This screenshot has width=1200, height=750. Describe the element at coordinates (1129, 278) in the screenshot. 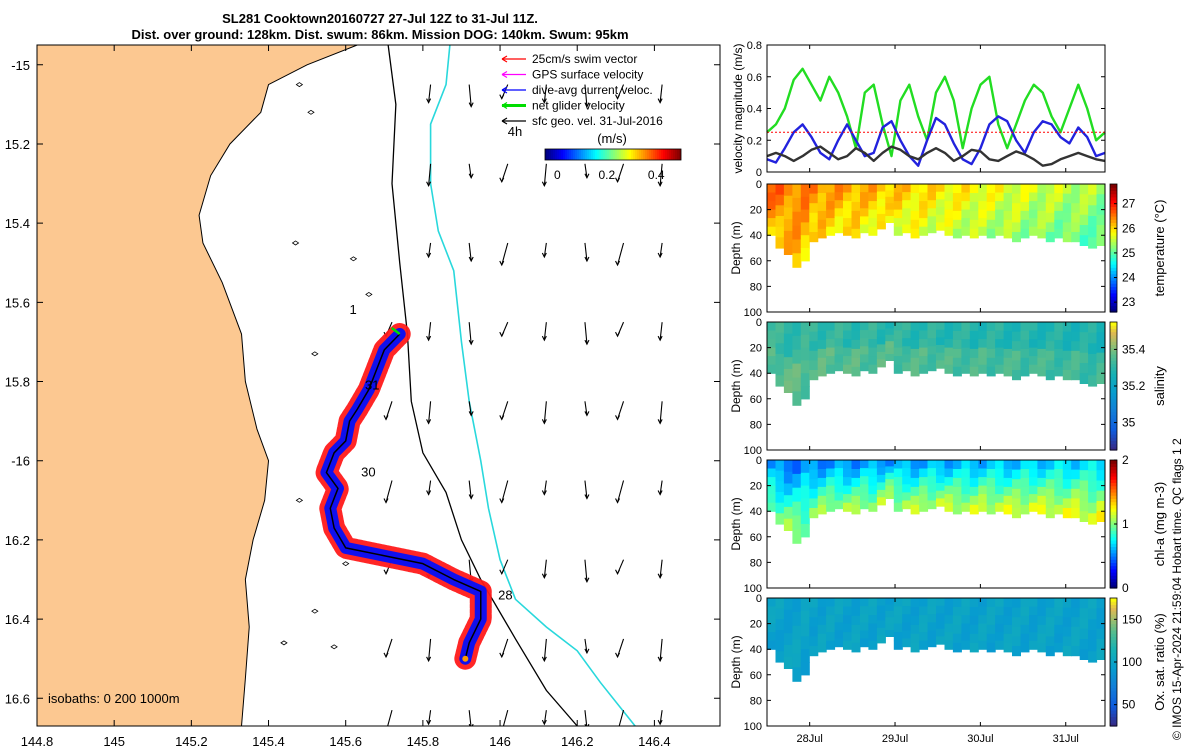

I see `section-colorbar-tick-label: 24` at that location.